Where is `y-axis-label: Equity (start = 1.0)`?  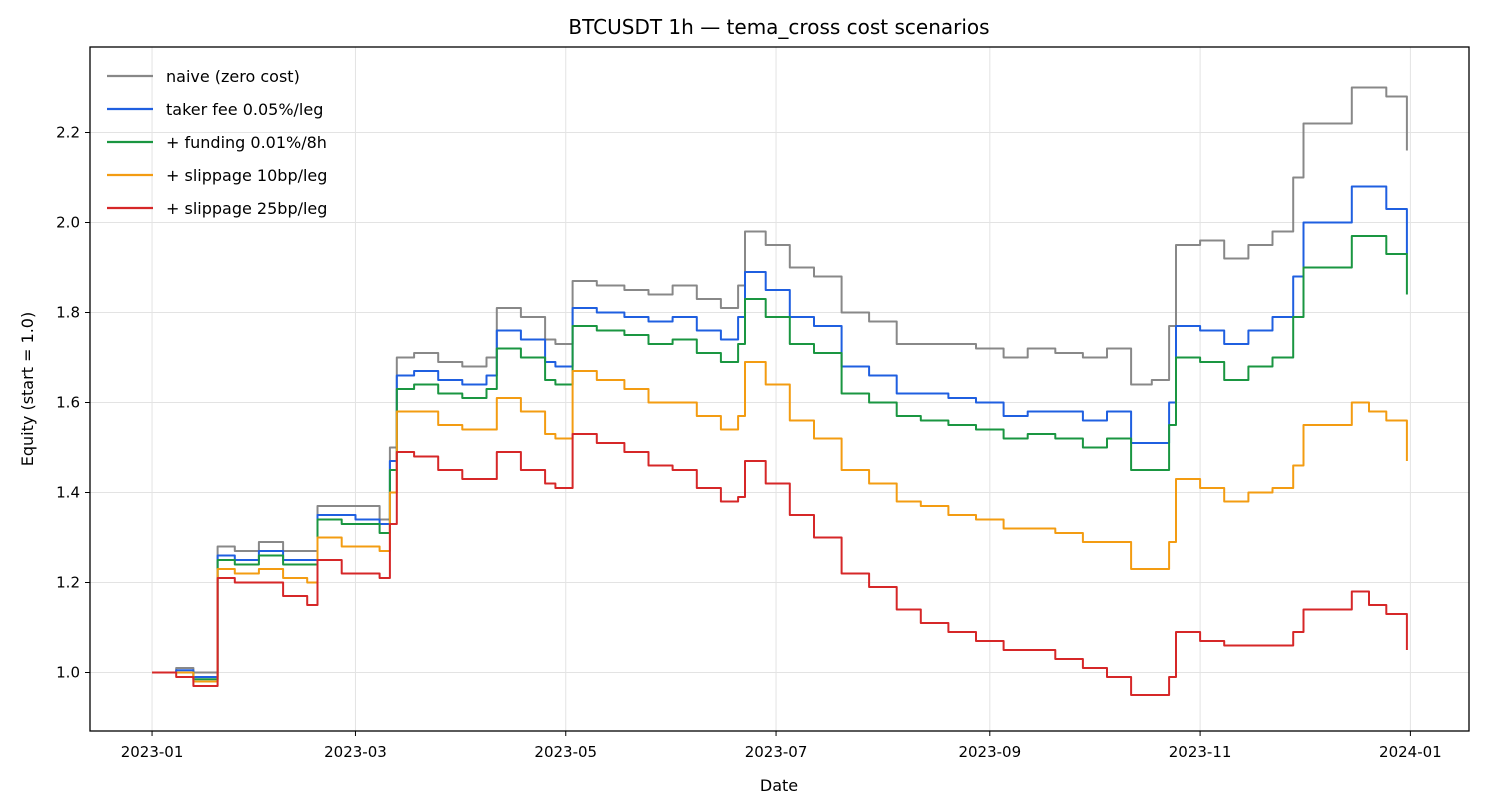 y-axis-label: Equity (start = 1.0) is located at coordinates (27, 389).